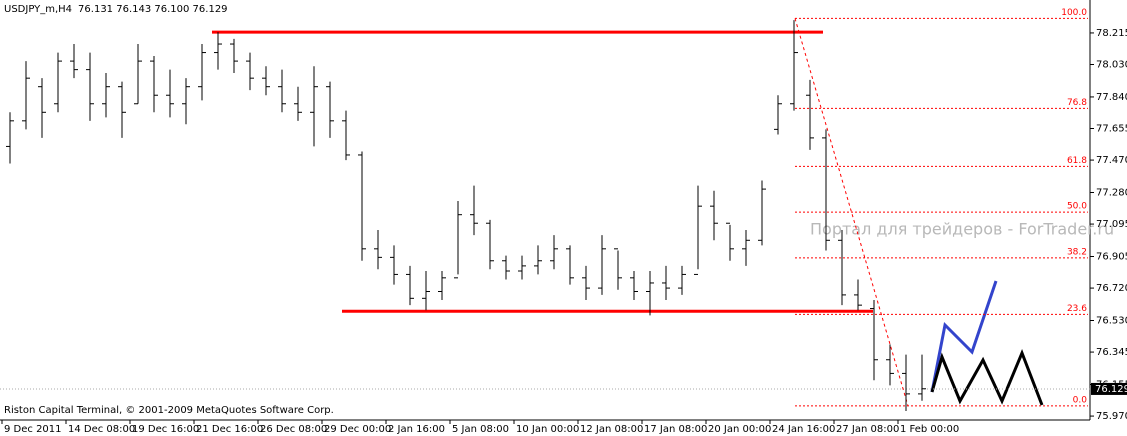  What do you see at coordinates (675, 429) in the screenshot?
I see `x-tick-label: 17 Jan 08:00` at bounding box center [675, 429].